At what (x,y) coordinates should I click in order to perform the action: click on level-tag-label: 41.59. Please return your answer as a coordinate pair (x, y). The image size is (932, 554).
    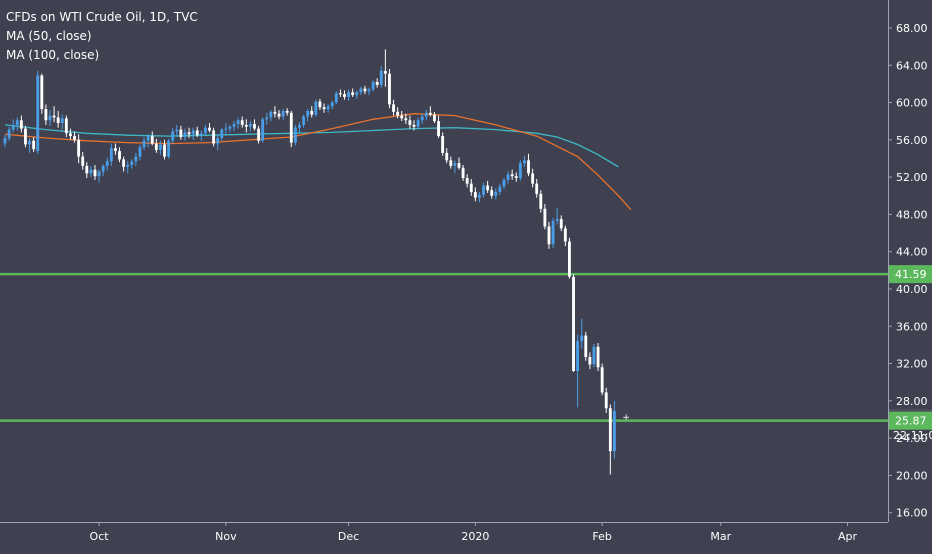
    Looking at the image, I should click on (911, 274).